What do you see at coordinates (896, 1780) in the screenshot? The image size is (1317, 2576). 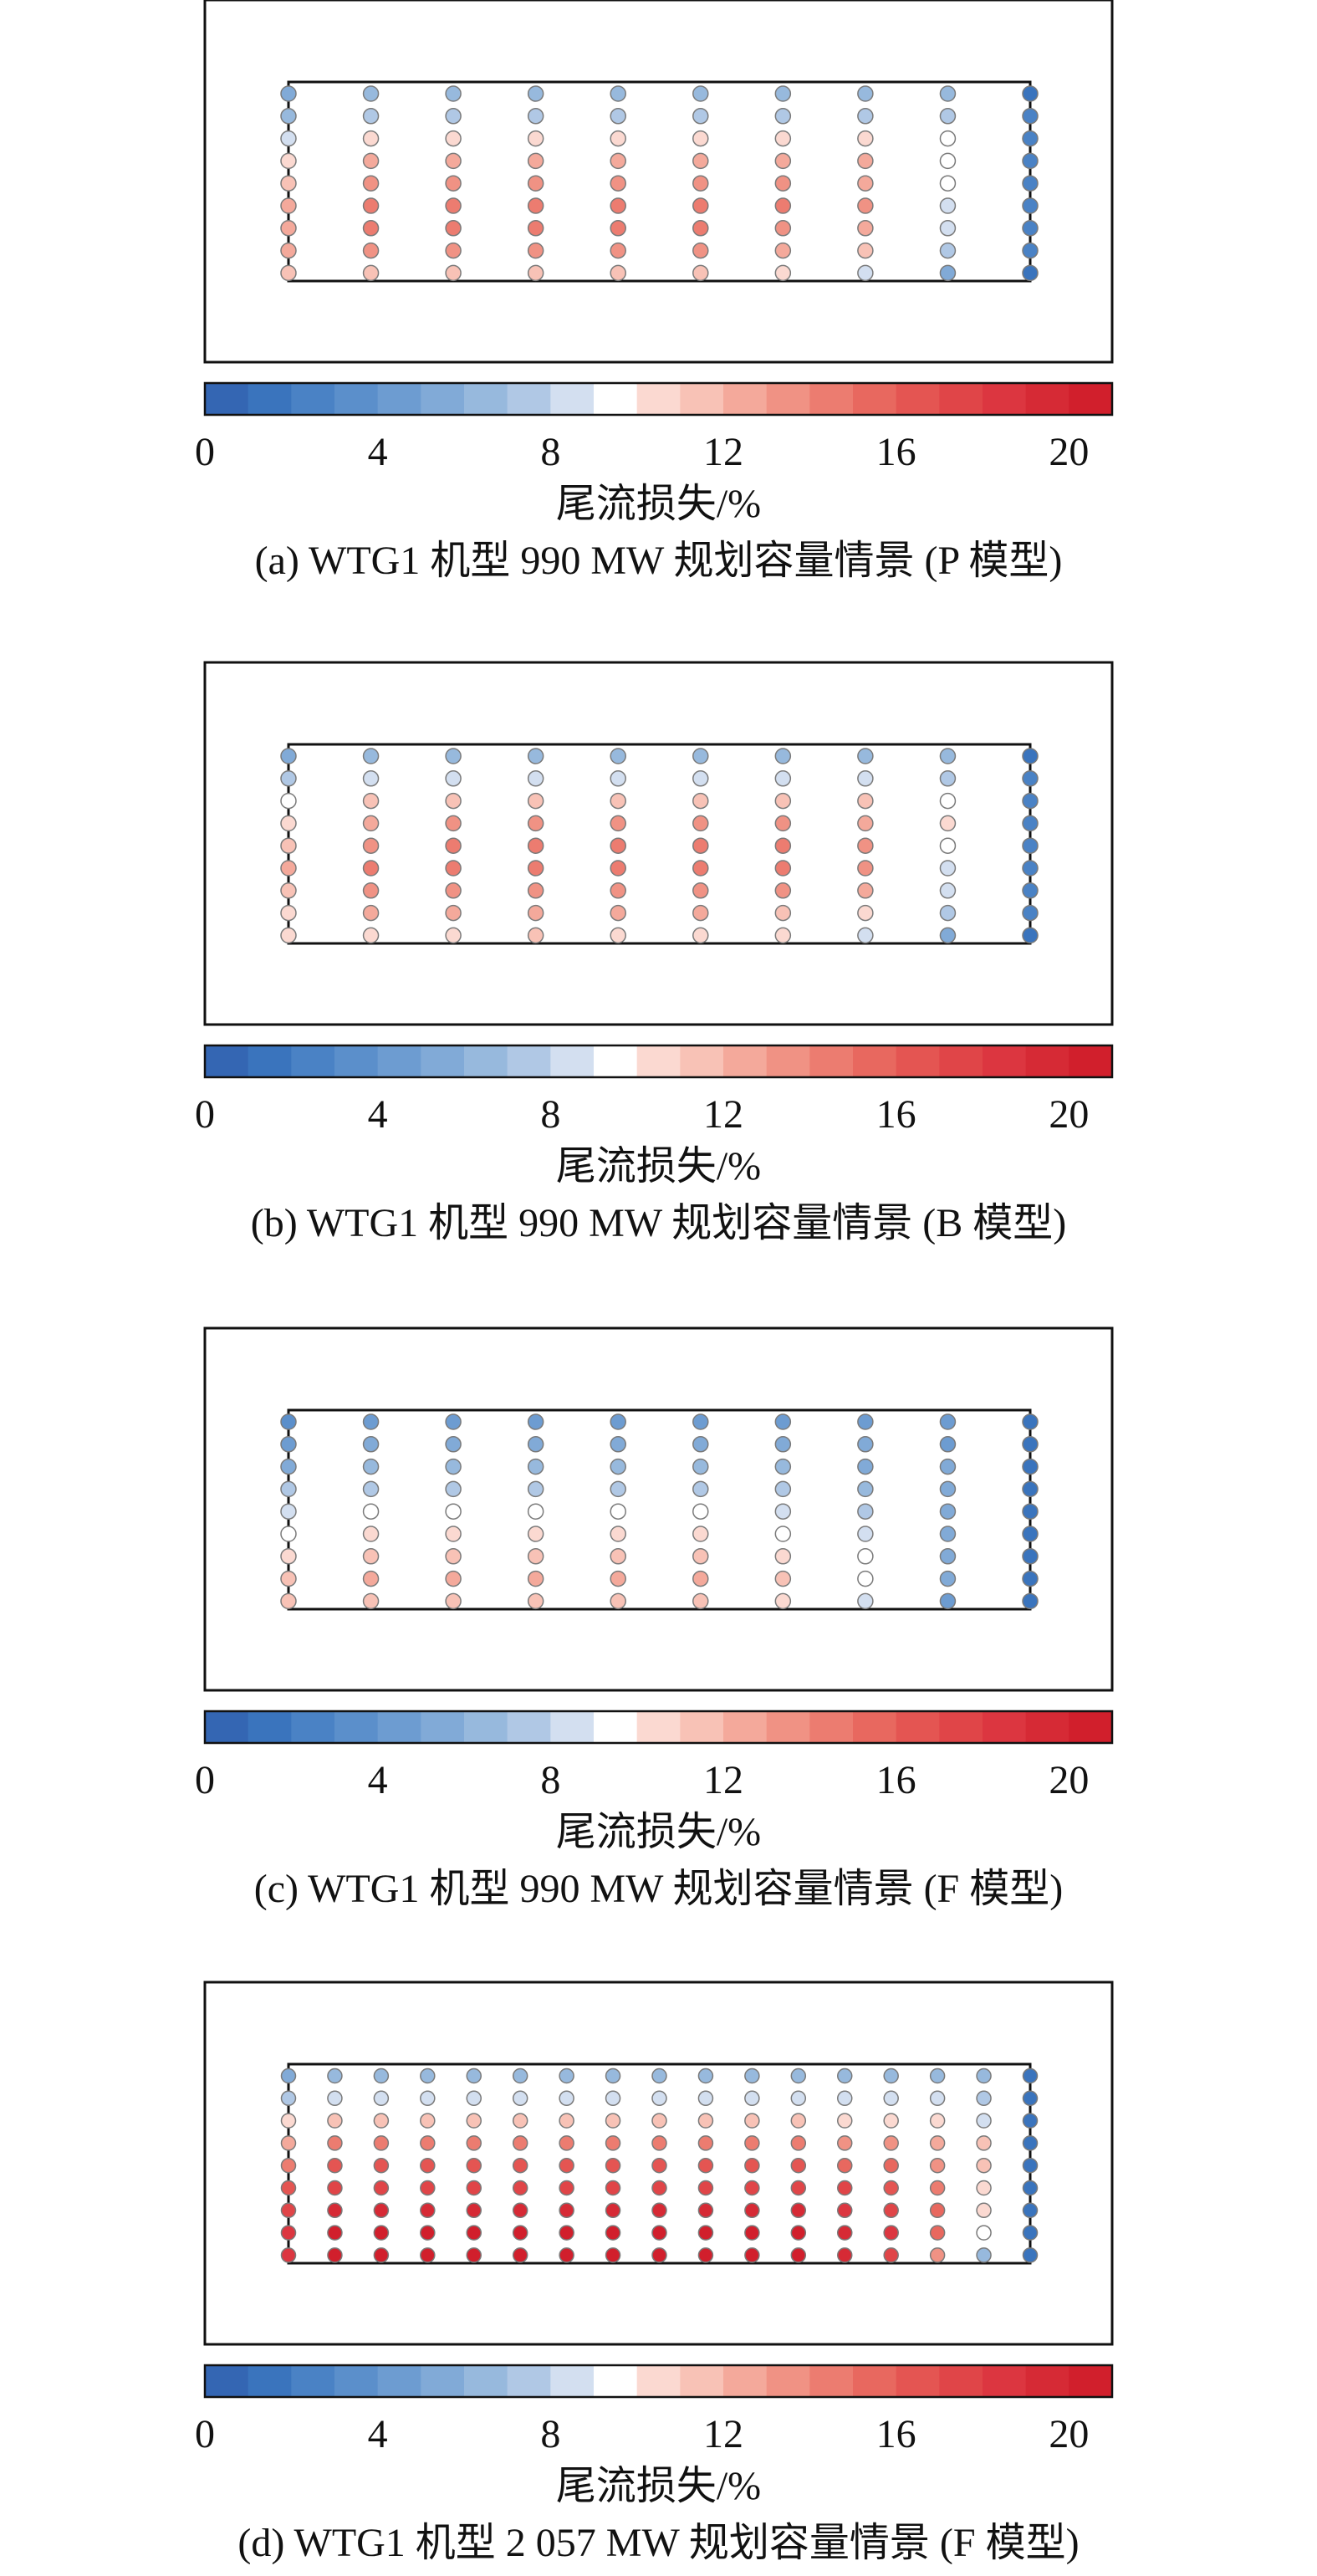 I see `colorbar-tick-label: 16` at bounding box center [896, 1780].